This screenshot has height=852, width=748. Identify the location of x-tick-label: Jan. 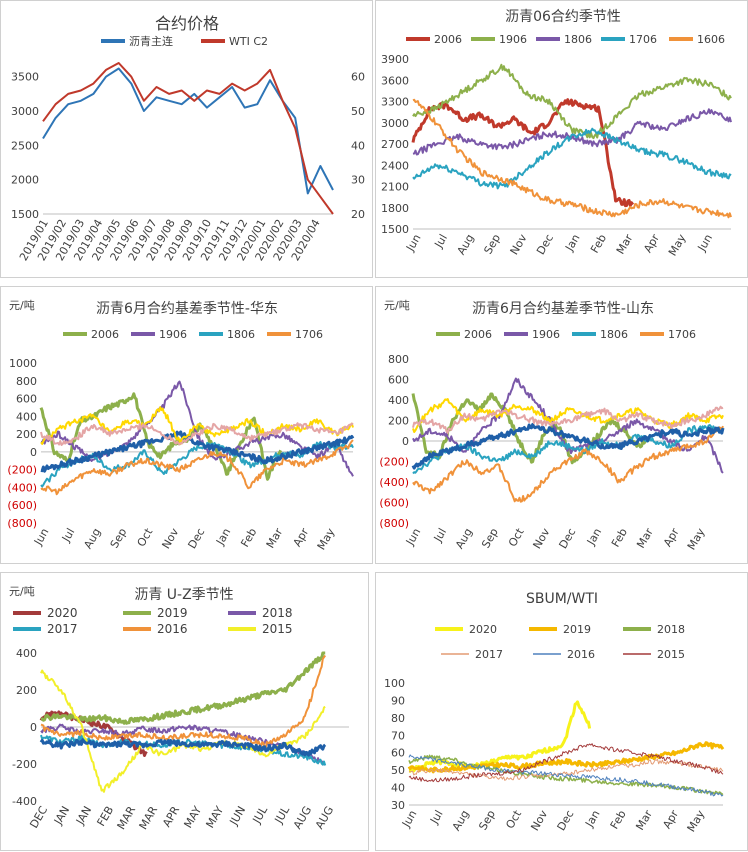
(594, 537).